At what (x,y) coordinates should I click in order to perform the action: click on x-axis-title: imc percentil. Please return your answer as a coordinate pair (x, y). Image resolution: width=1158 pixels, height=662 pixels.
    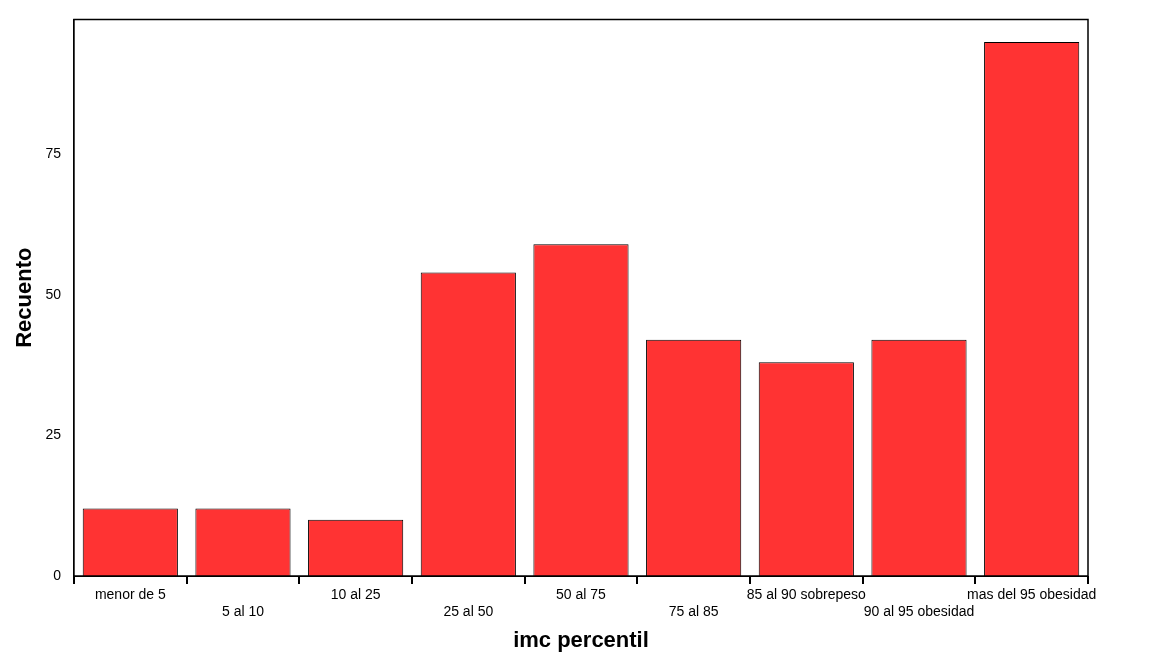
    Looking at the image, I should click on (581, 639).